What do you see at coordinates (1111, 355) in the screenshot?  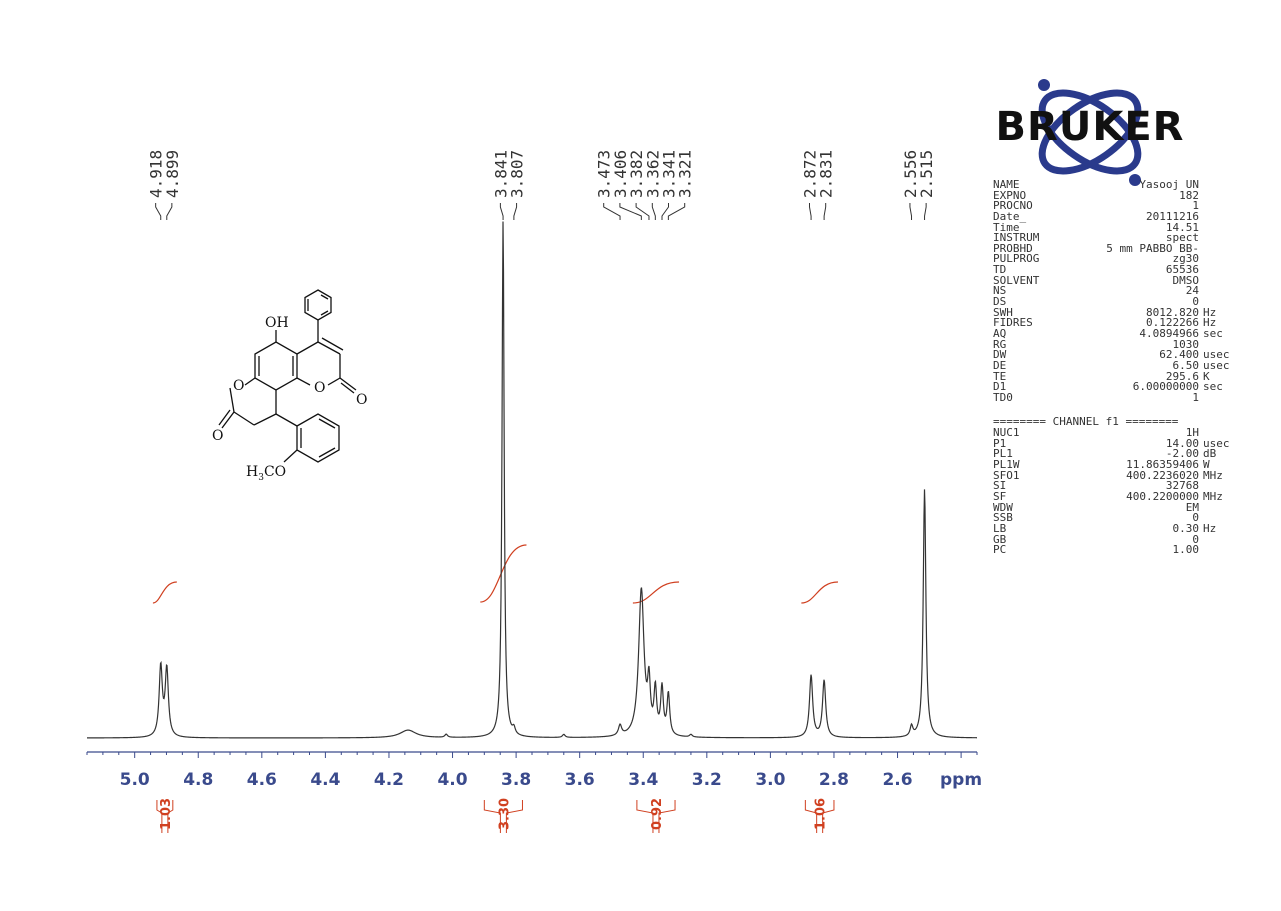 I see `parameter-row: DW 62.400 usec` at bounding box center [1111, 355].